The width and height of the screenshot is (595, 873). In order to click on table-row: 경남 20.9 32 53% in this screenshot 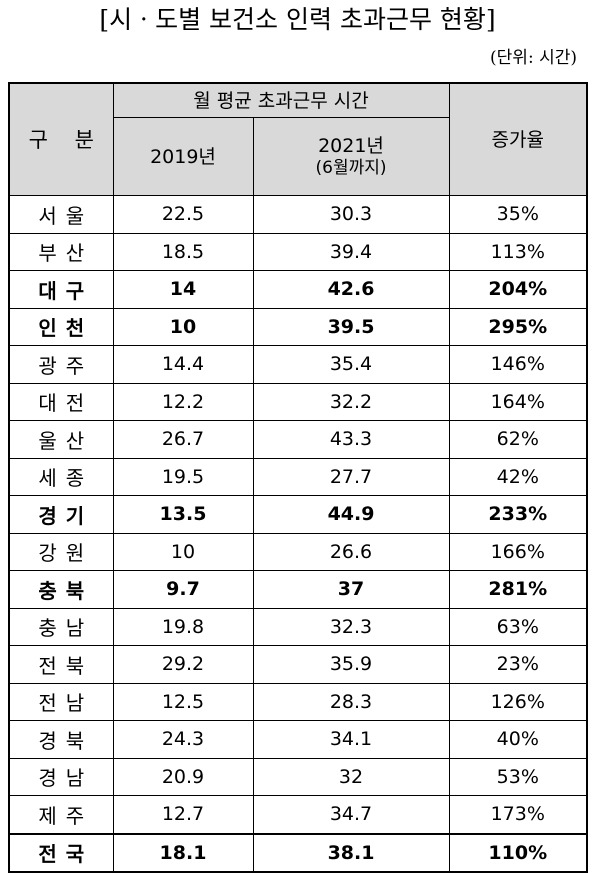, I will do `click(298, 776)`.